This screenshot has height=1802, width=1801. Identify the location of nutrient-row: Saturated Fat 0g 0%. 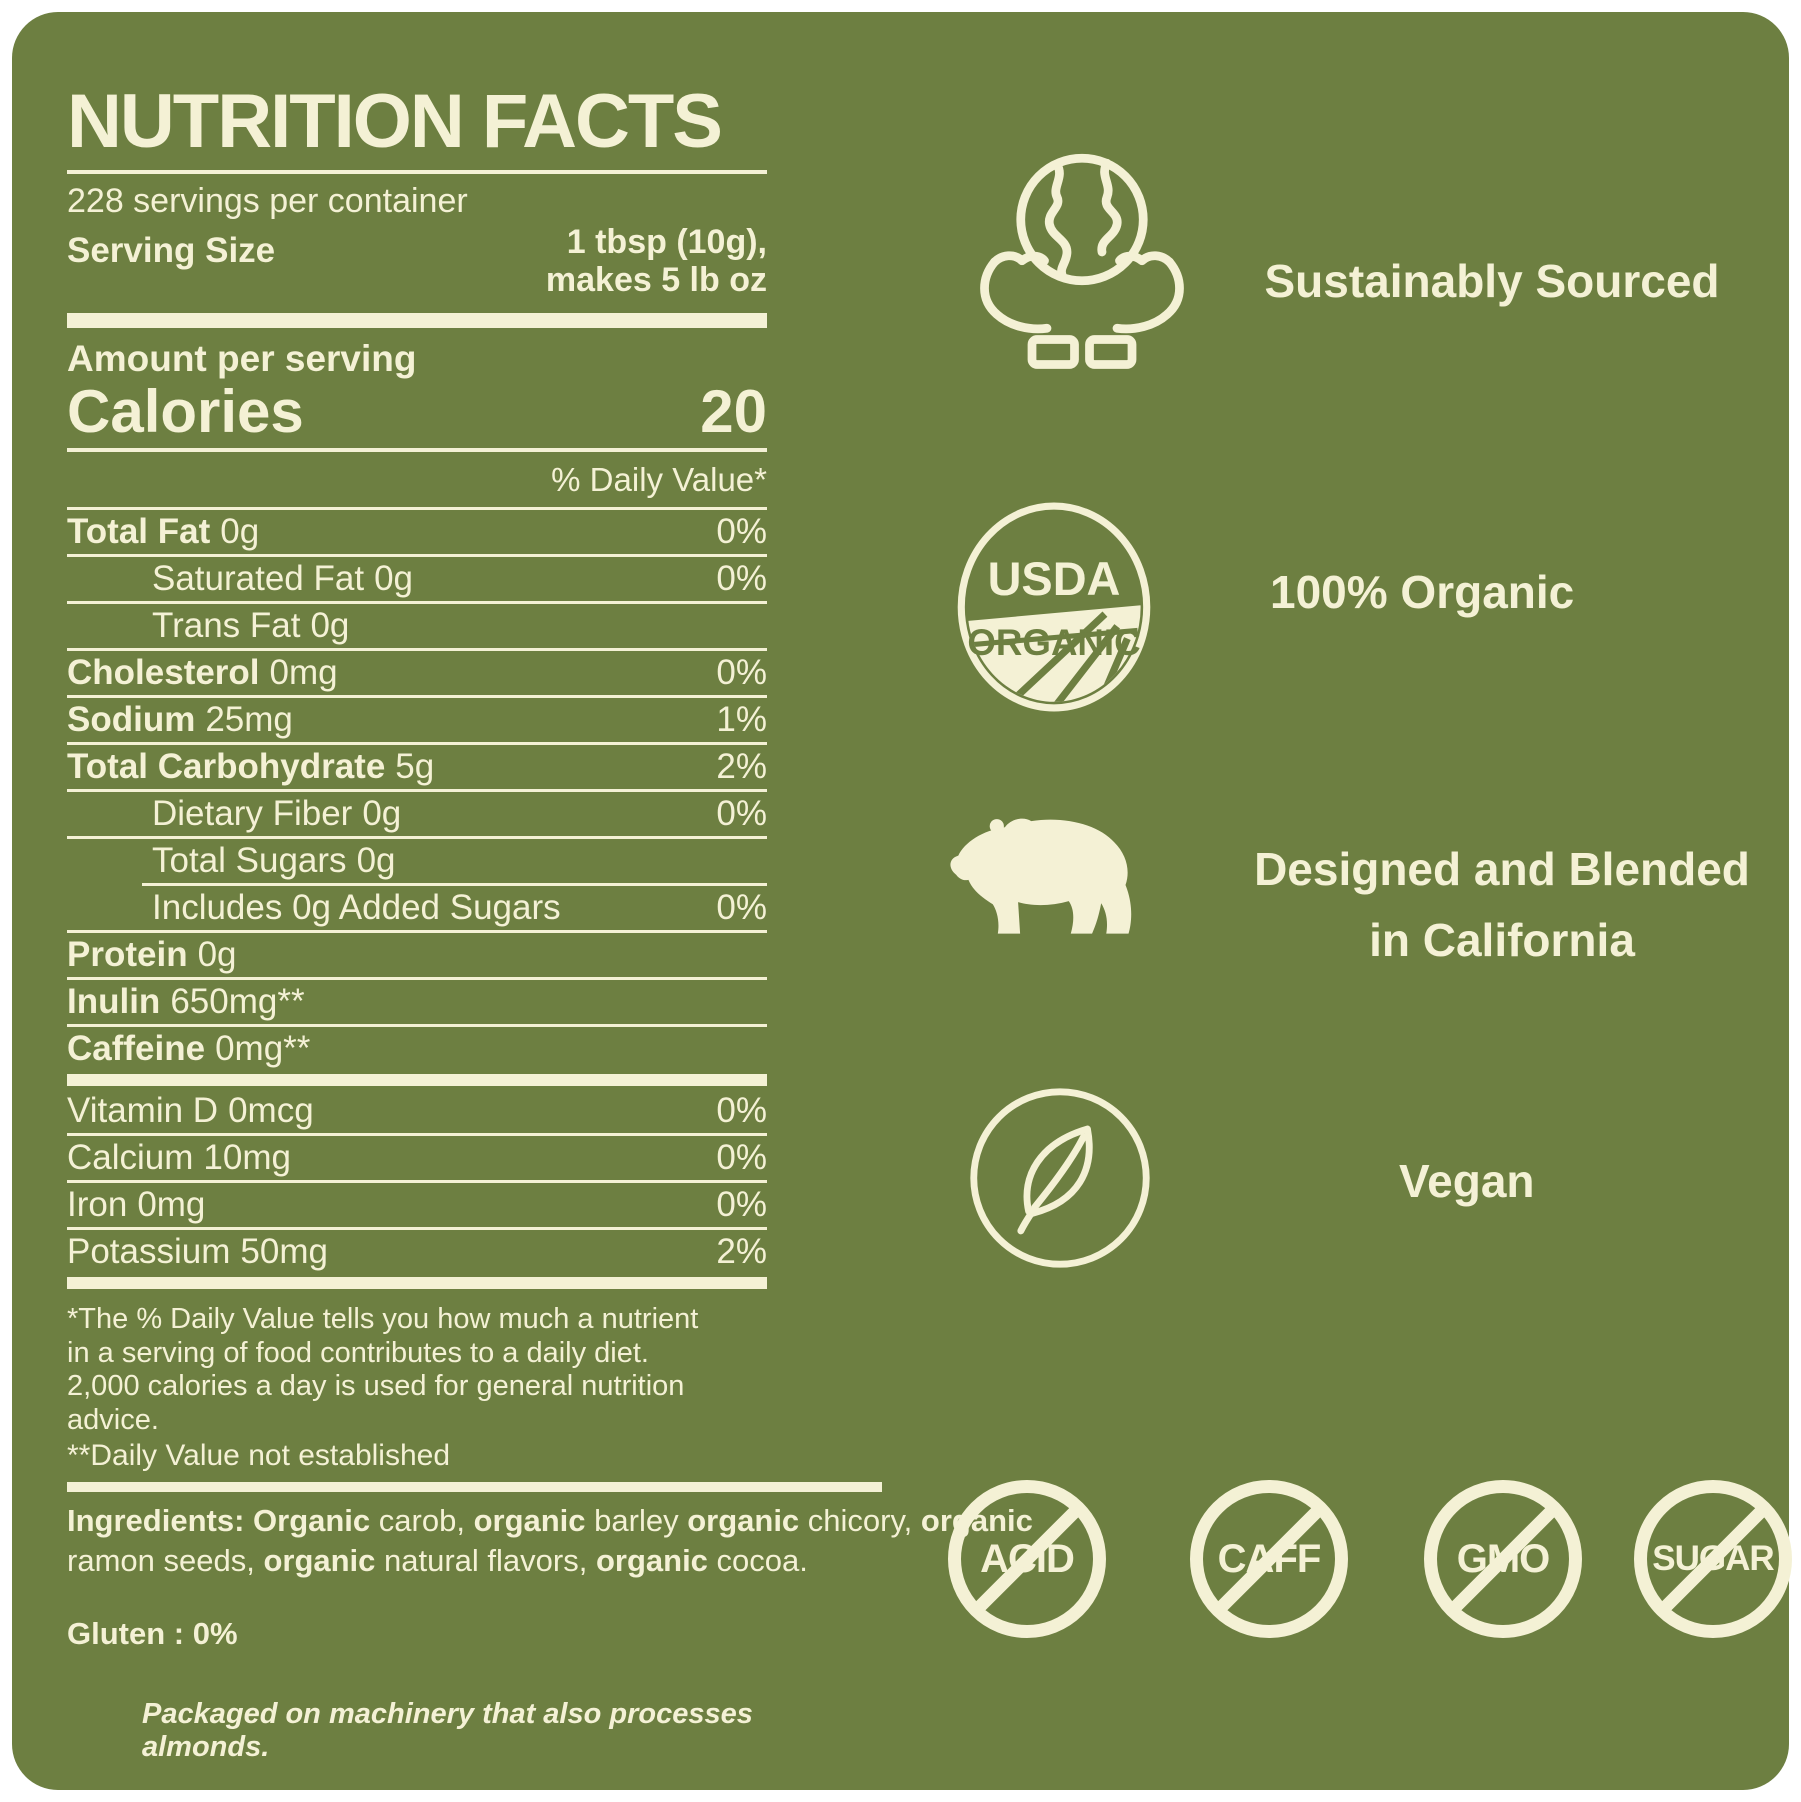
(417, 579).